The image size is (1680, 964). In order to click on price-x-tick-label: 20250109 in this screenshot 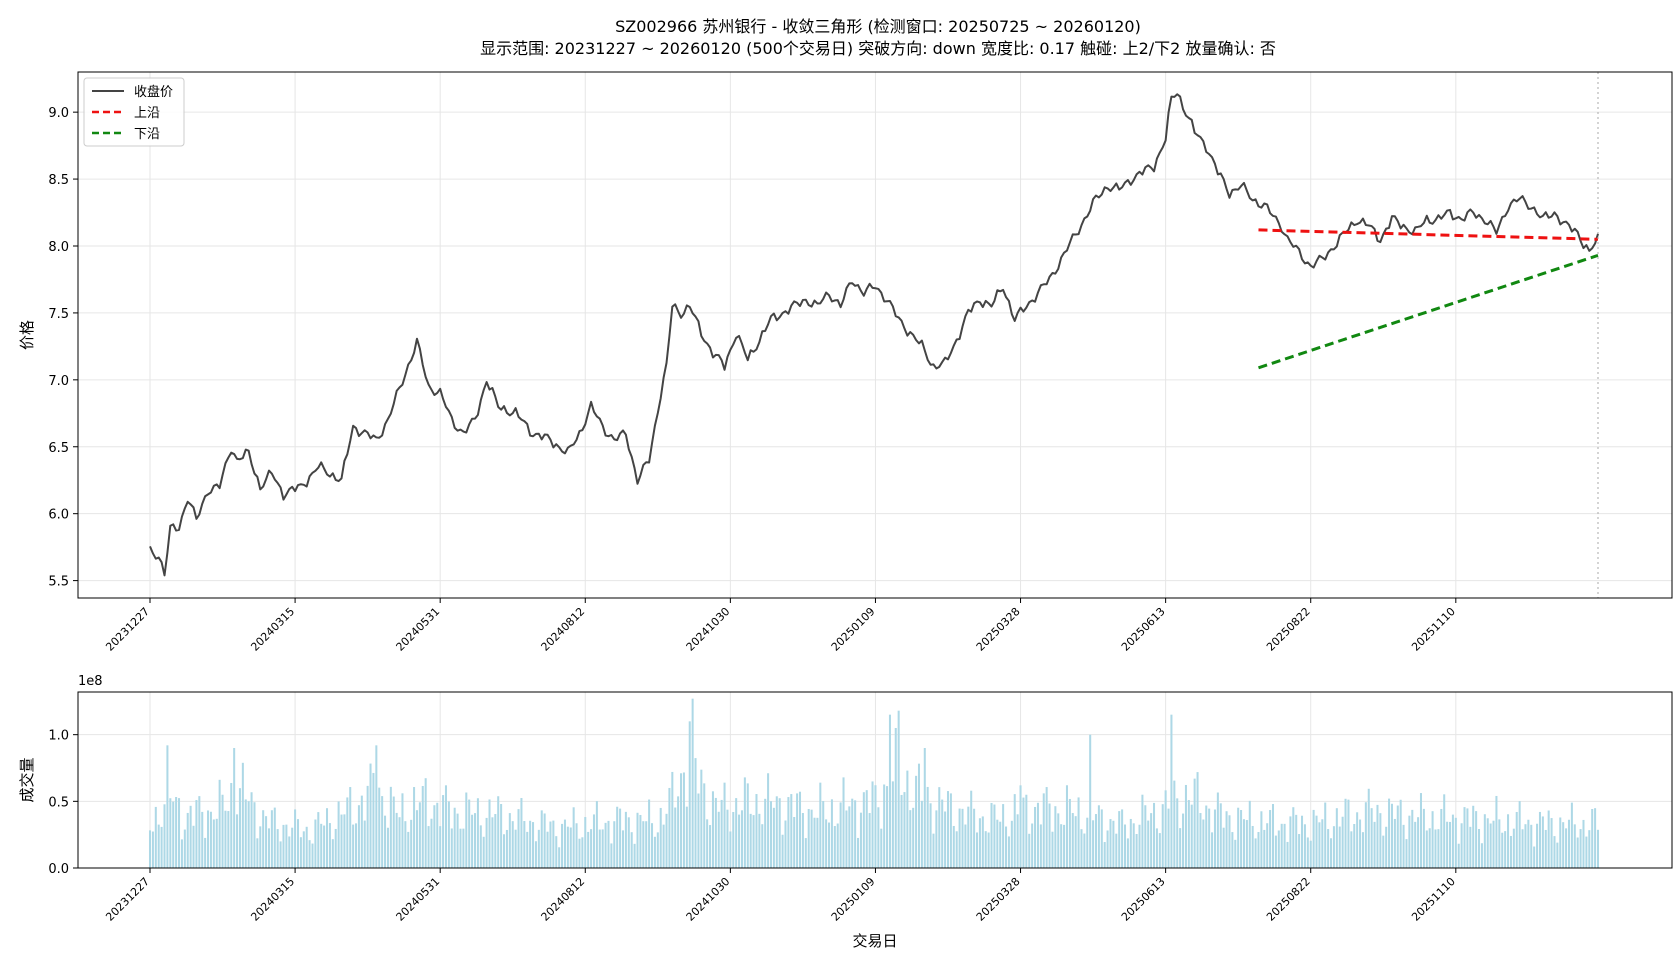, I will do `click(853, 629)`.